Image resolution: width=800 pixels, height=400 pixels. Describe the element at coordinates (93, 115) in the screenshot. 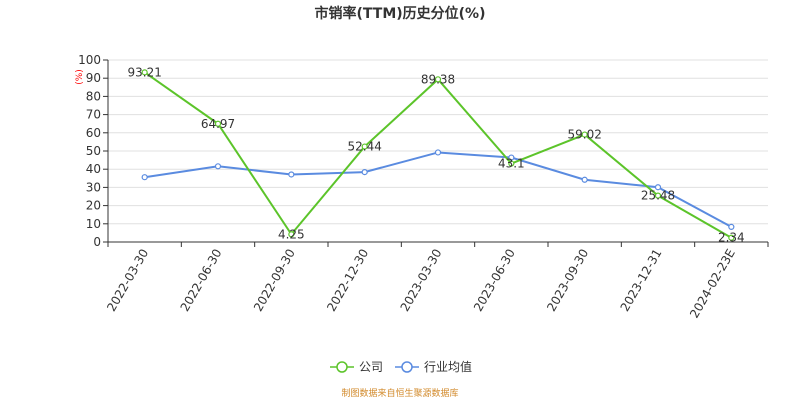

I see `y-tick-label: 70` at that location.